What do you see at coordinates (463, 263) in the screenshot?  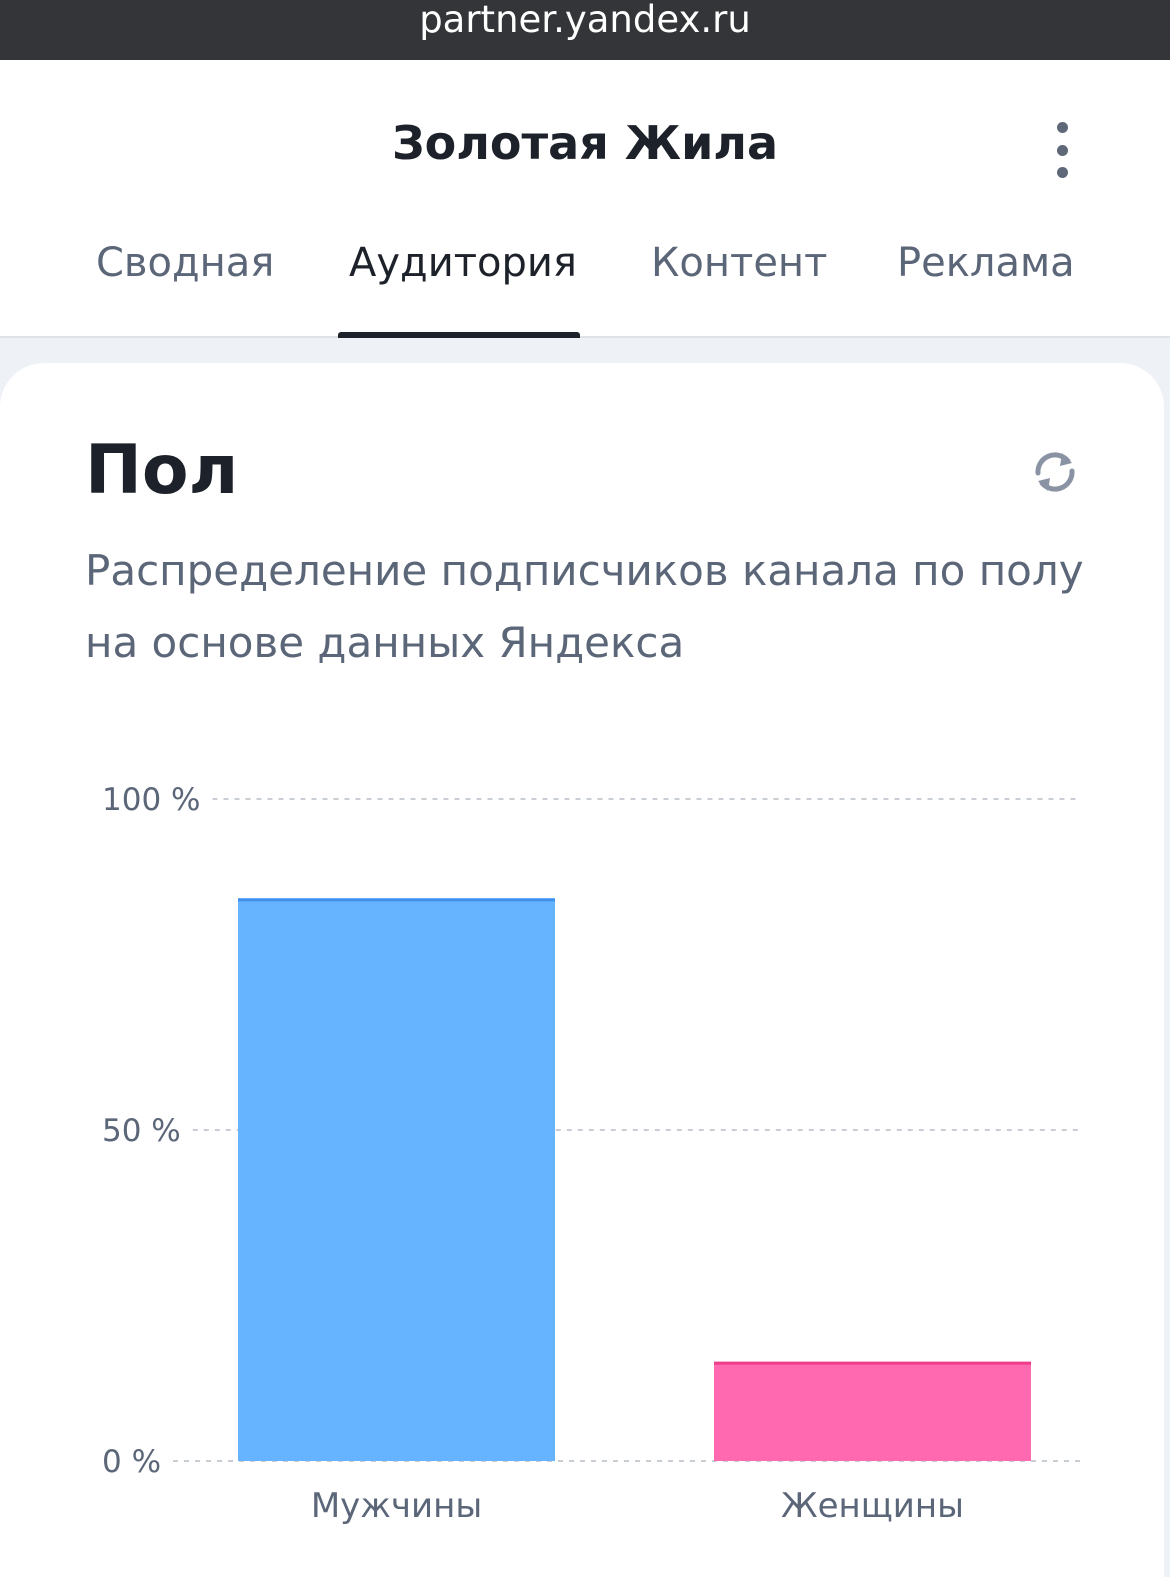 I see `tab-audience: Аудитория` at bounding box center [463, 263].